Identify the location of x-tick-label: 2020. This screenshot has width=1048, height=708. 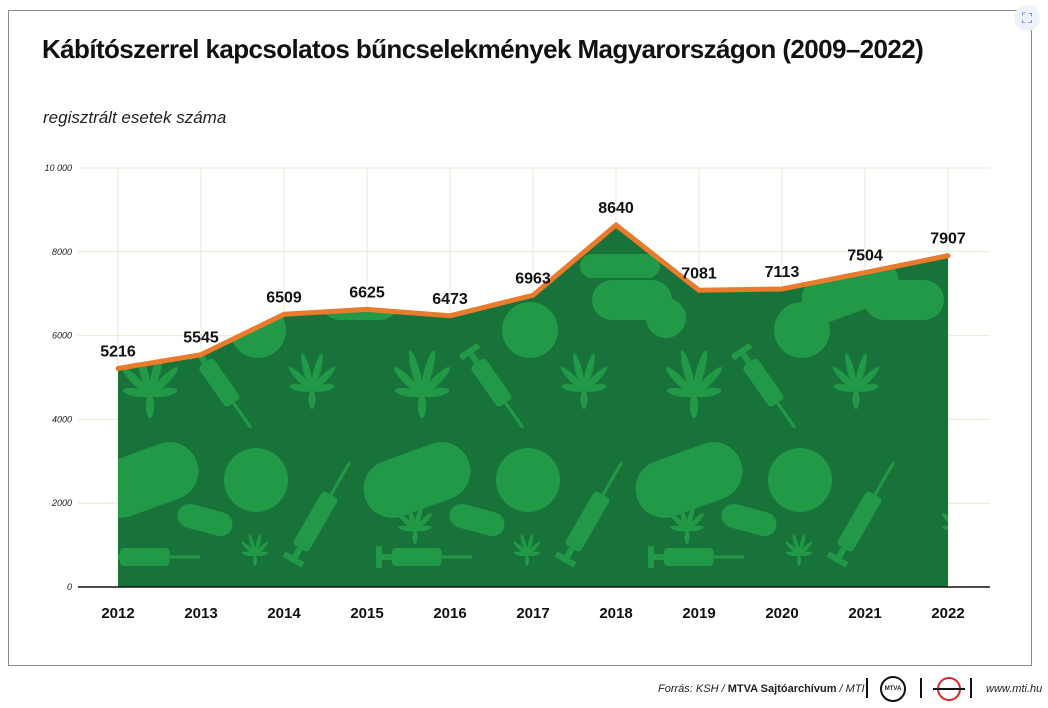
(781, 613).